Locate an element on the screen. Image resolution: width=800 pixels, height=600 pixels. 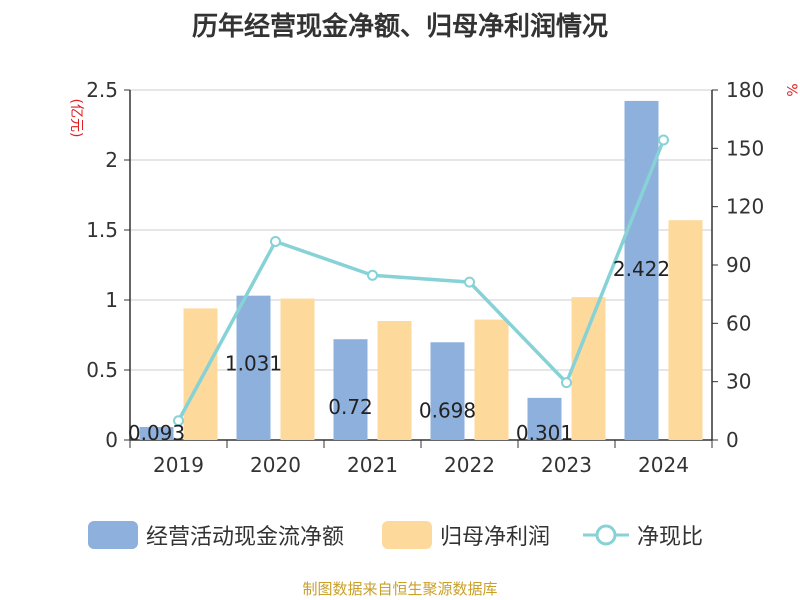
x-tick-label: 2024 is located at coordinates (663, 465).